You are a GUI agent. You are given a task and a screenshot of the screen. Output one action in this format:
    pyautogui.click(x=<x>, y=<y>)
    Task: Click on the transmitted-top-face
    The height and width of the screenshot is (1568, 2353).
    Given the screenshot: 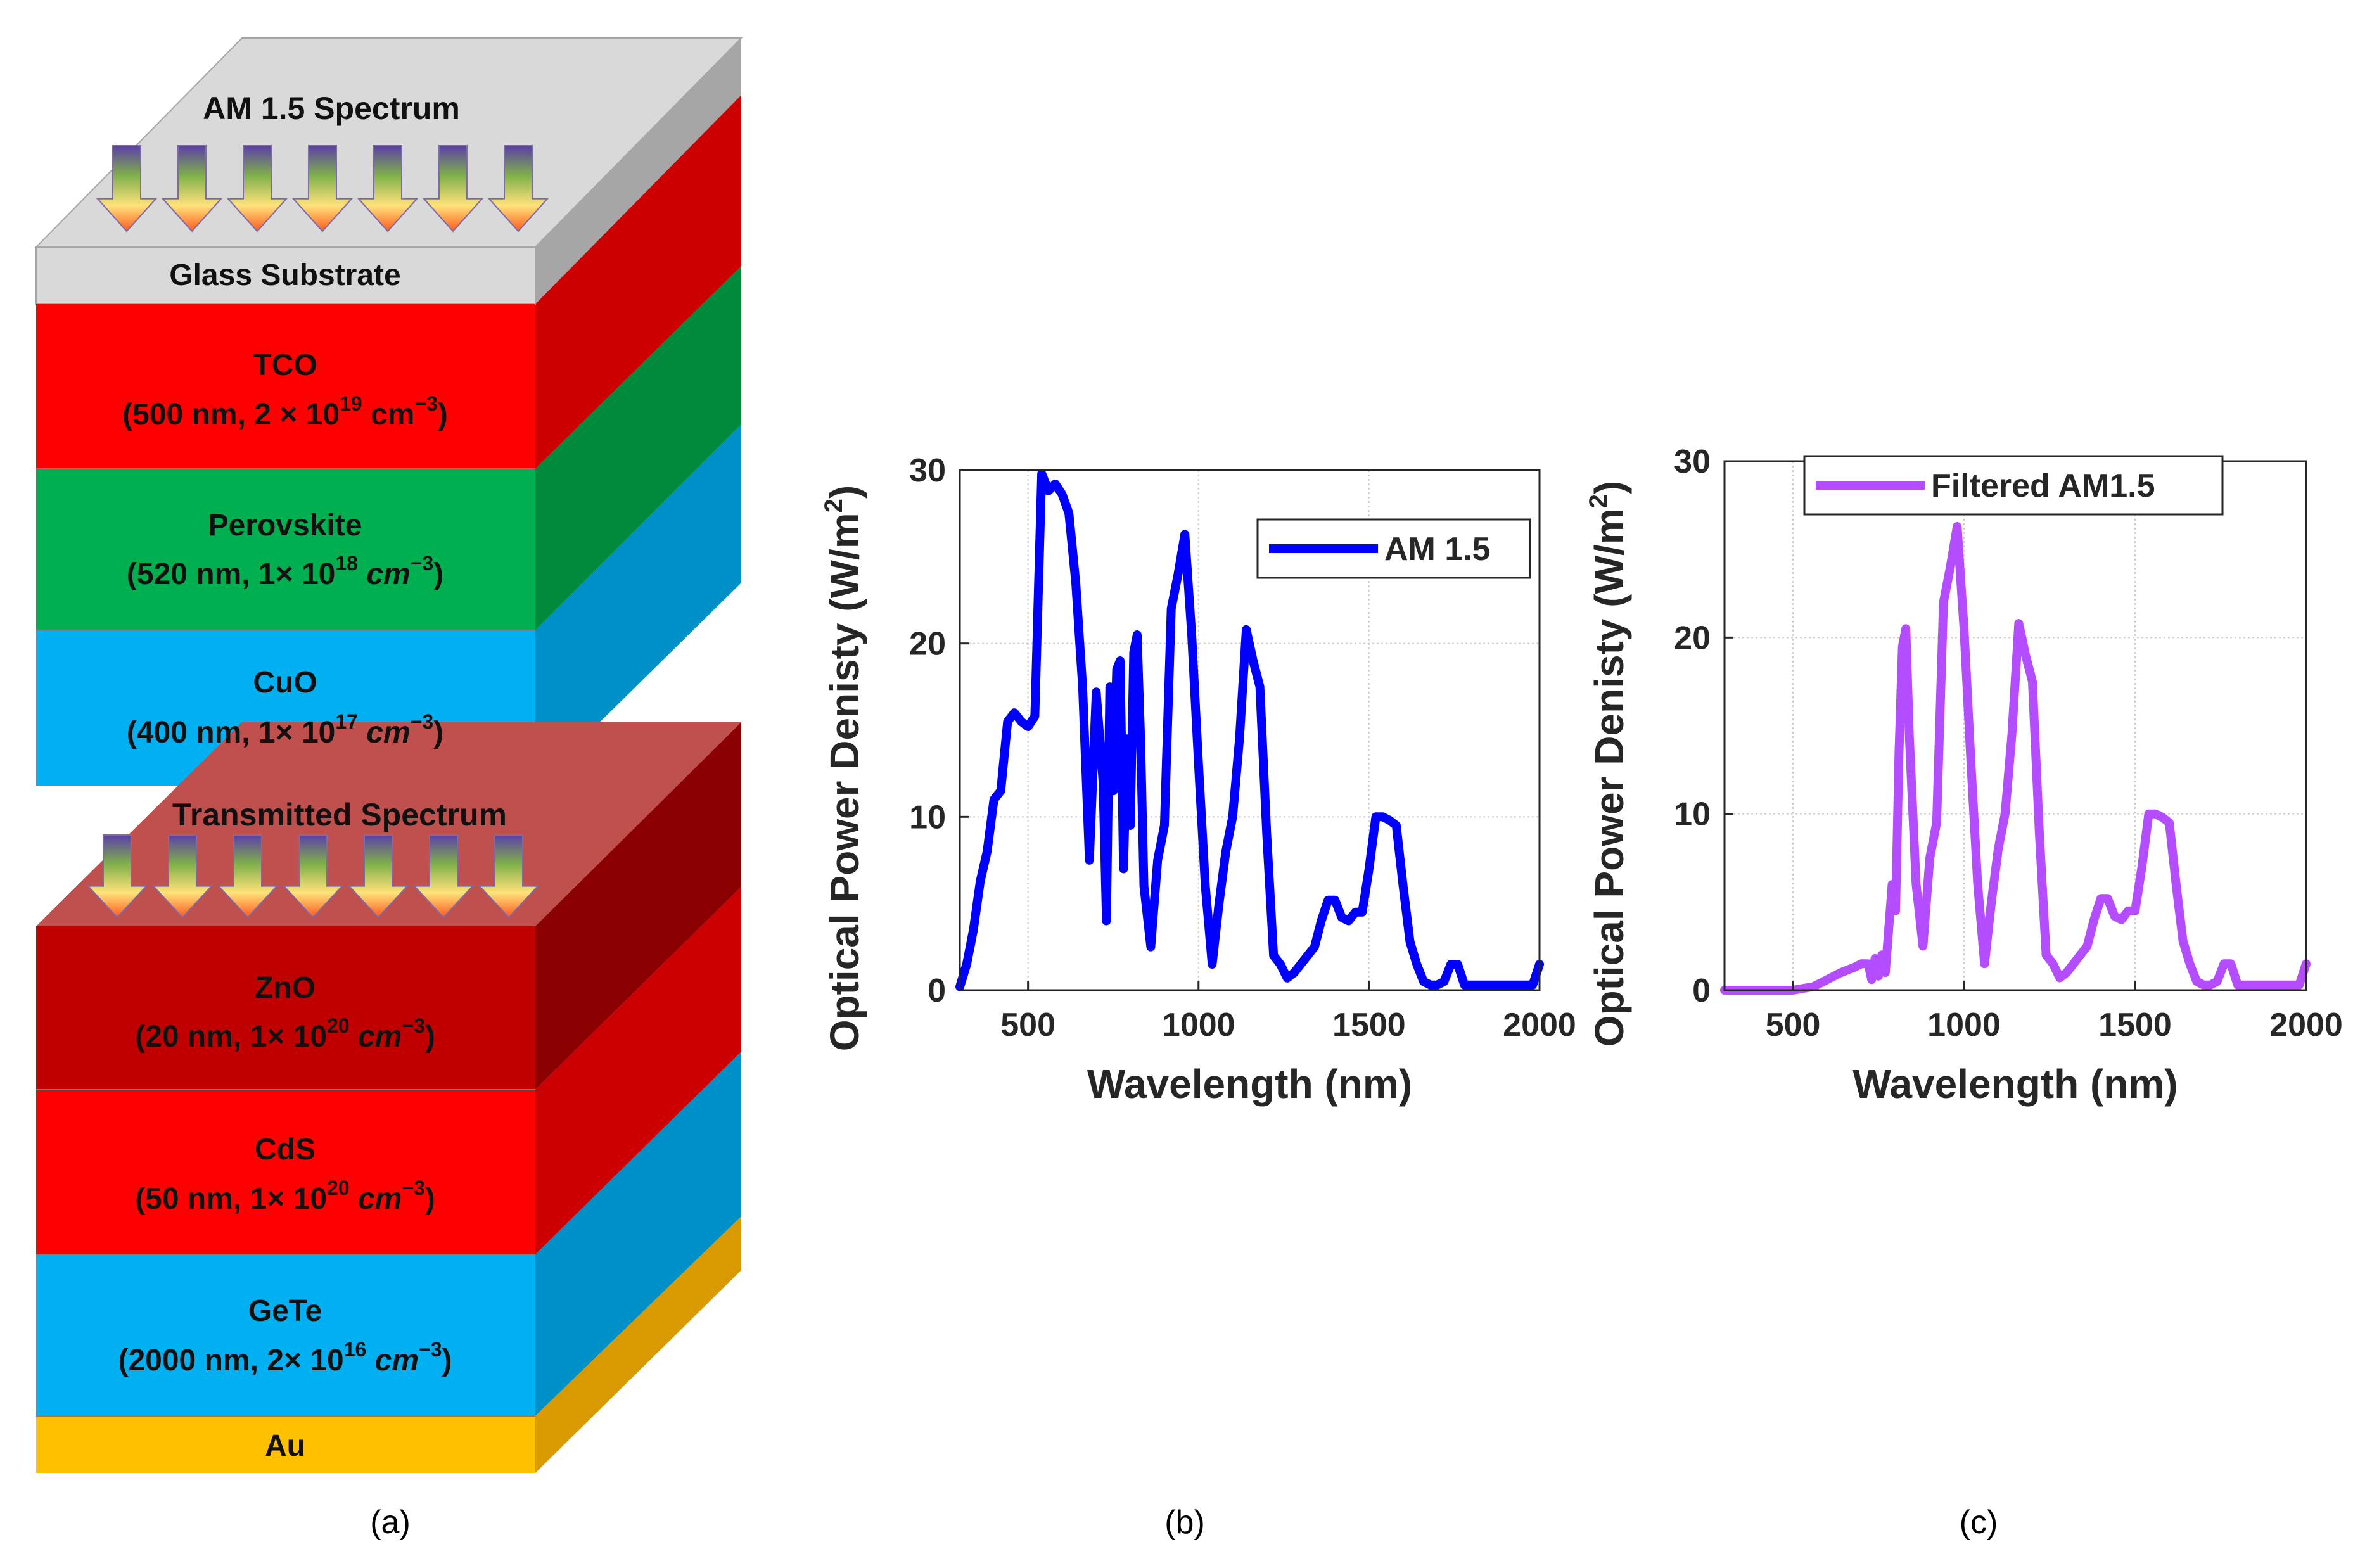 What is the action you would take?
    pyautogui.click(x=389, y=824)
    